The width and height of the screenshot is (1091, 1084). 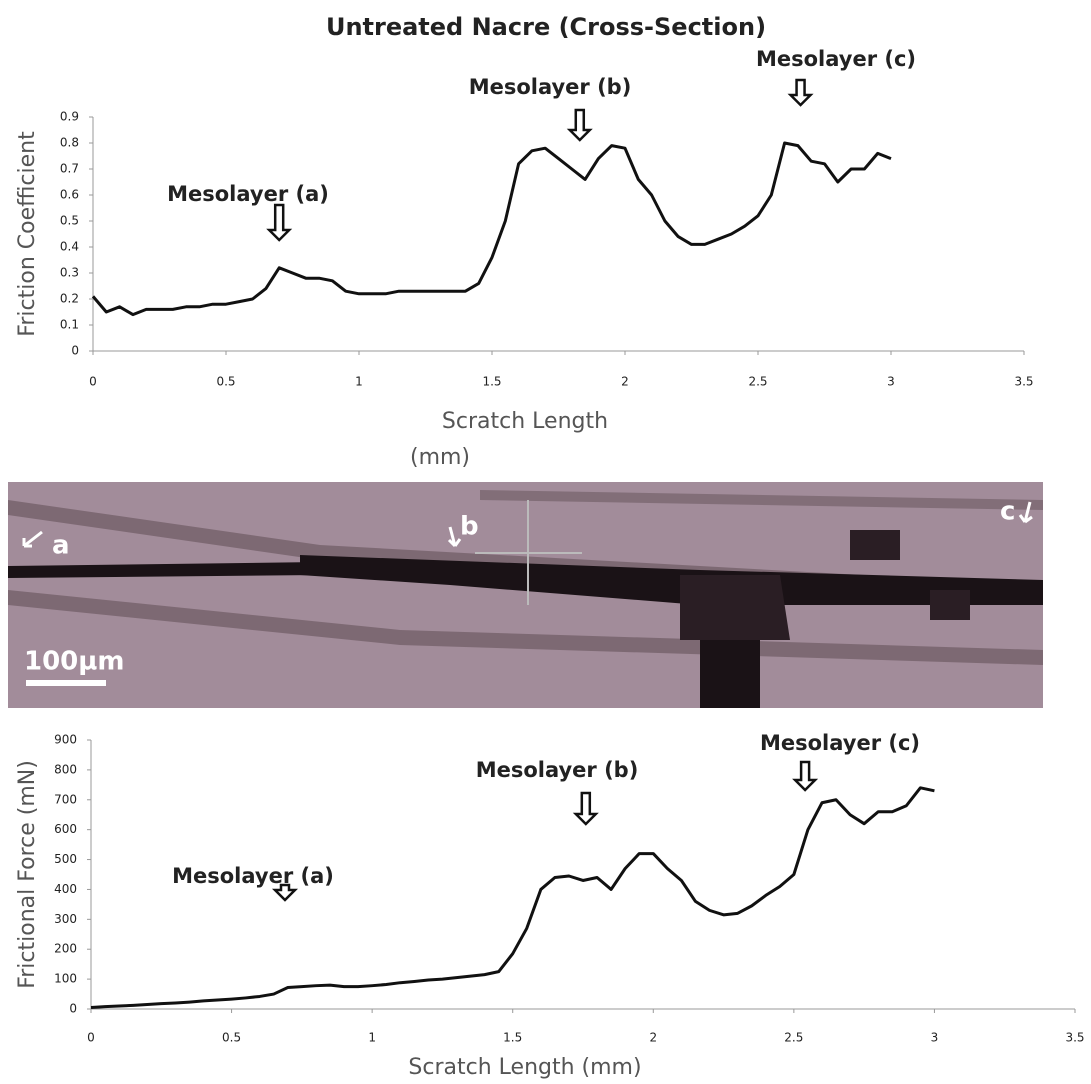 I want to click on y-axis-title: Frictional Force (mN), so click(x=27, y=874).